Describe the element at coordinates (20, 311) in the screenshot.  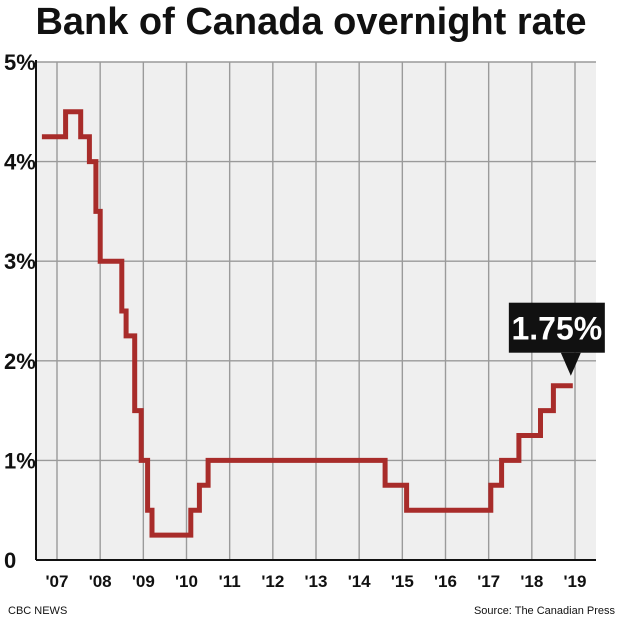
I see `y-axis-ticks: 0 1% 2% 3% 4% 5%` at that location.